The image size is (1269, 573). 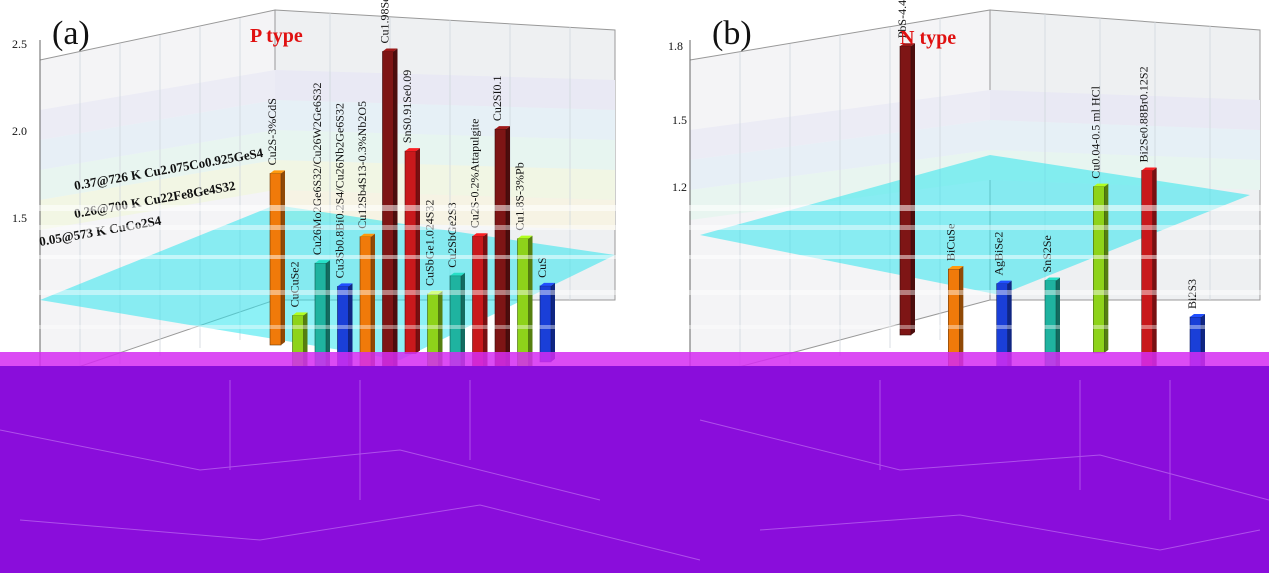 What do you see at coordinates (272, 131) in the screenshot?
I see `bar-label-0-0: Cu2S-3%CdS` at bounding box center [272, 131].